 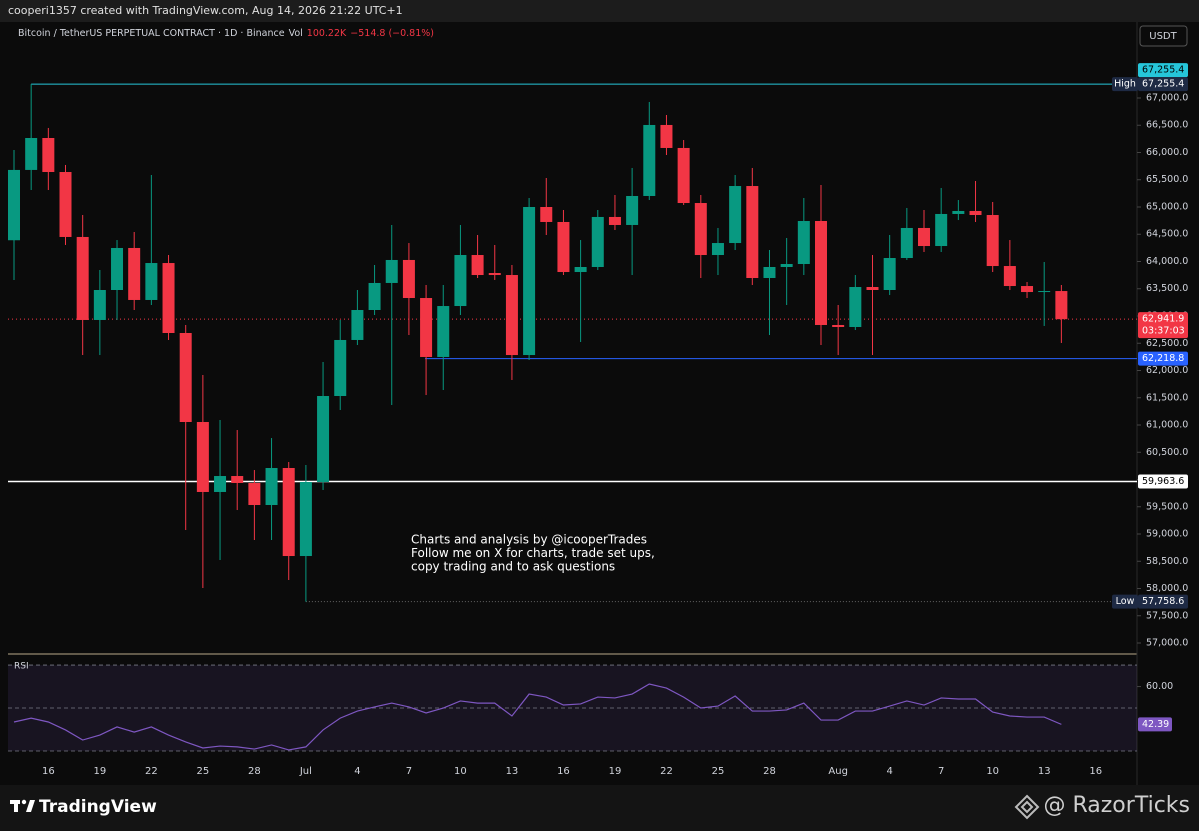 I want to click on level-label: 62,218.8, so click(x=1163, y=358).